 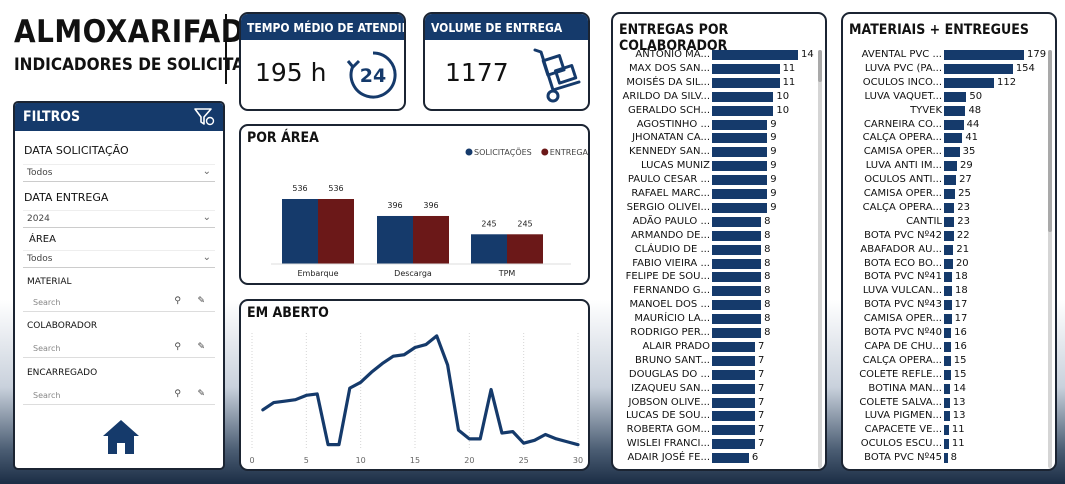 I want to click on bar-row: CAMISA OPER... 25, so click(x=943, y=193).